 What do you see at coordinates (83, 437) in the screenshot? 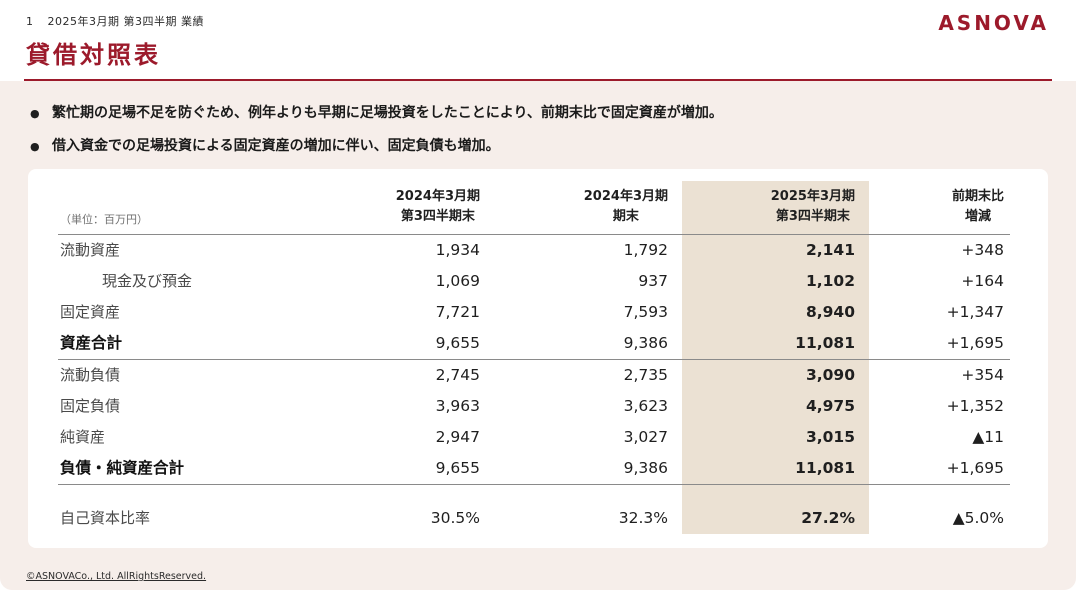
I see `row-label: 純資産` at bounding box center [83, 437].